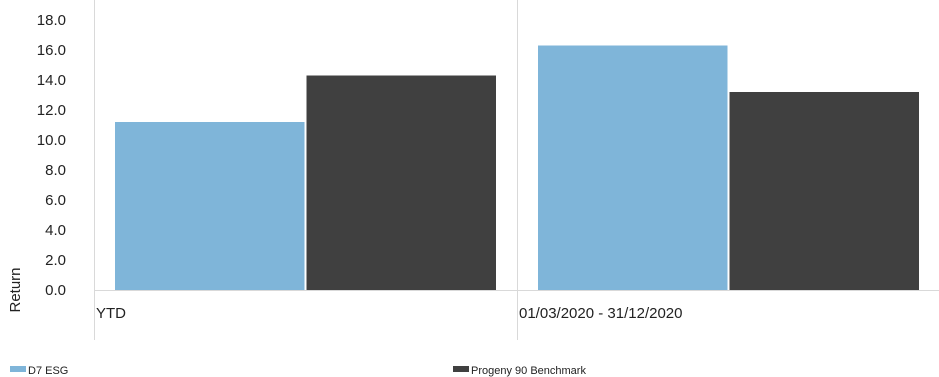 The height and width of the screenshot is (377, 939). I want to click on legend-label: Progeny 90 Benchmark, so click(528, 371).